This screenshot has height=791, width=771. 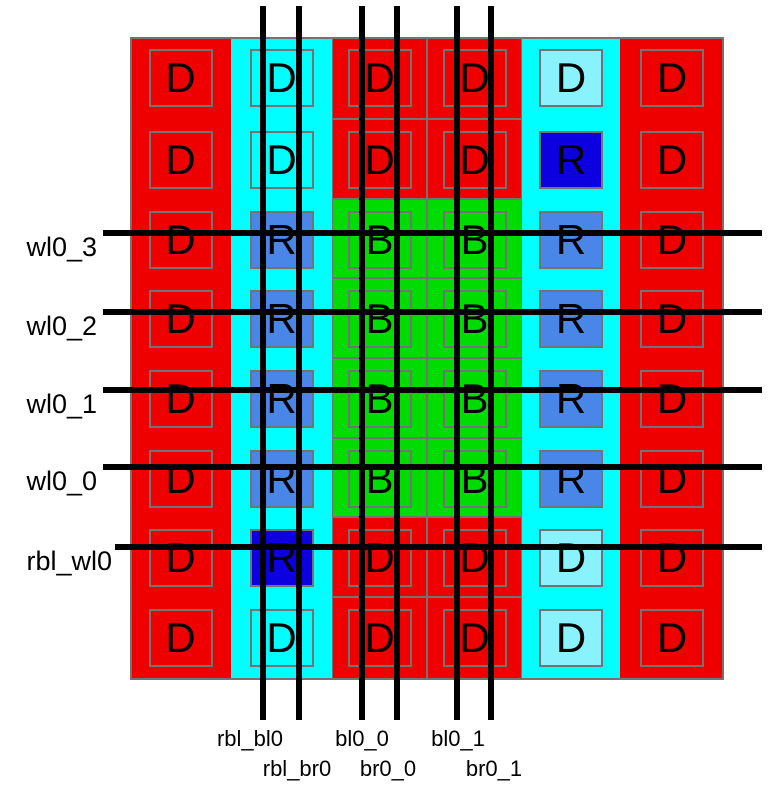 I want to click on cell-d-r2c1: D, so click(x=180, y=160).